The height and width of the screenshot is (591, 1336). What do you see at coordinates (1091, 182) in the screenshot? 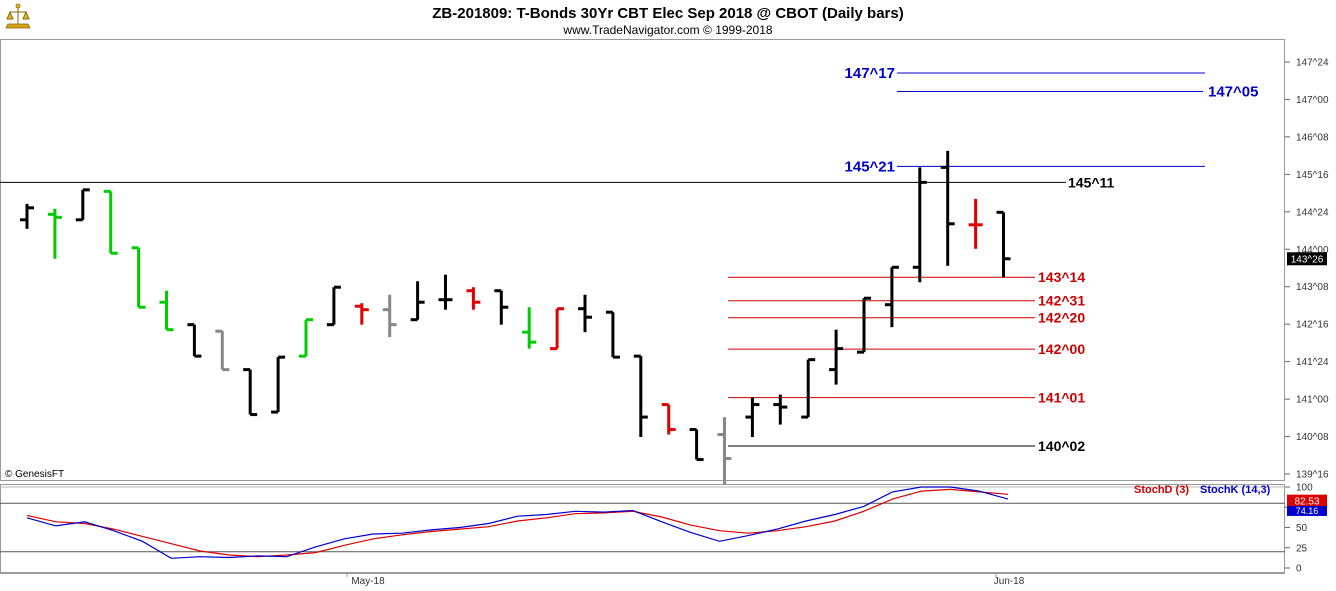
I see `level-label: 145^11` at bounding box center [1091, 182].